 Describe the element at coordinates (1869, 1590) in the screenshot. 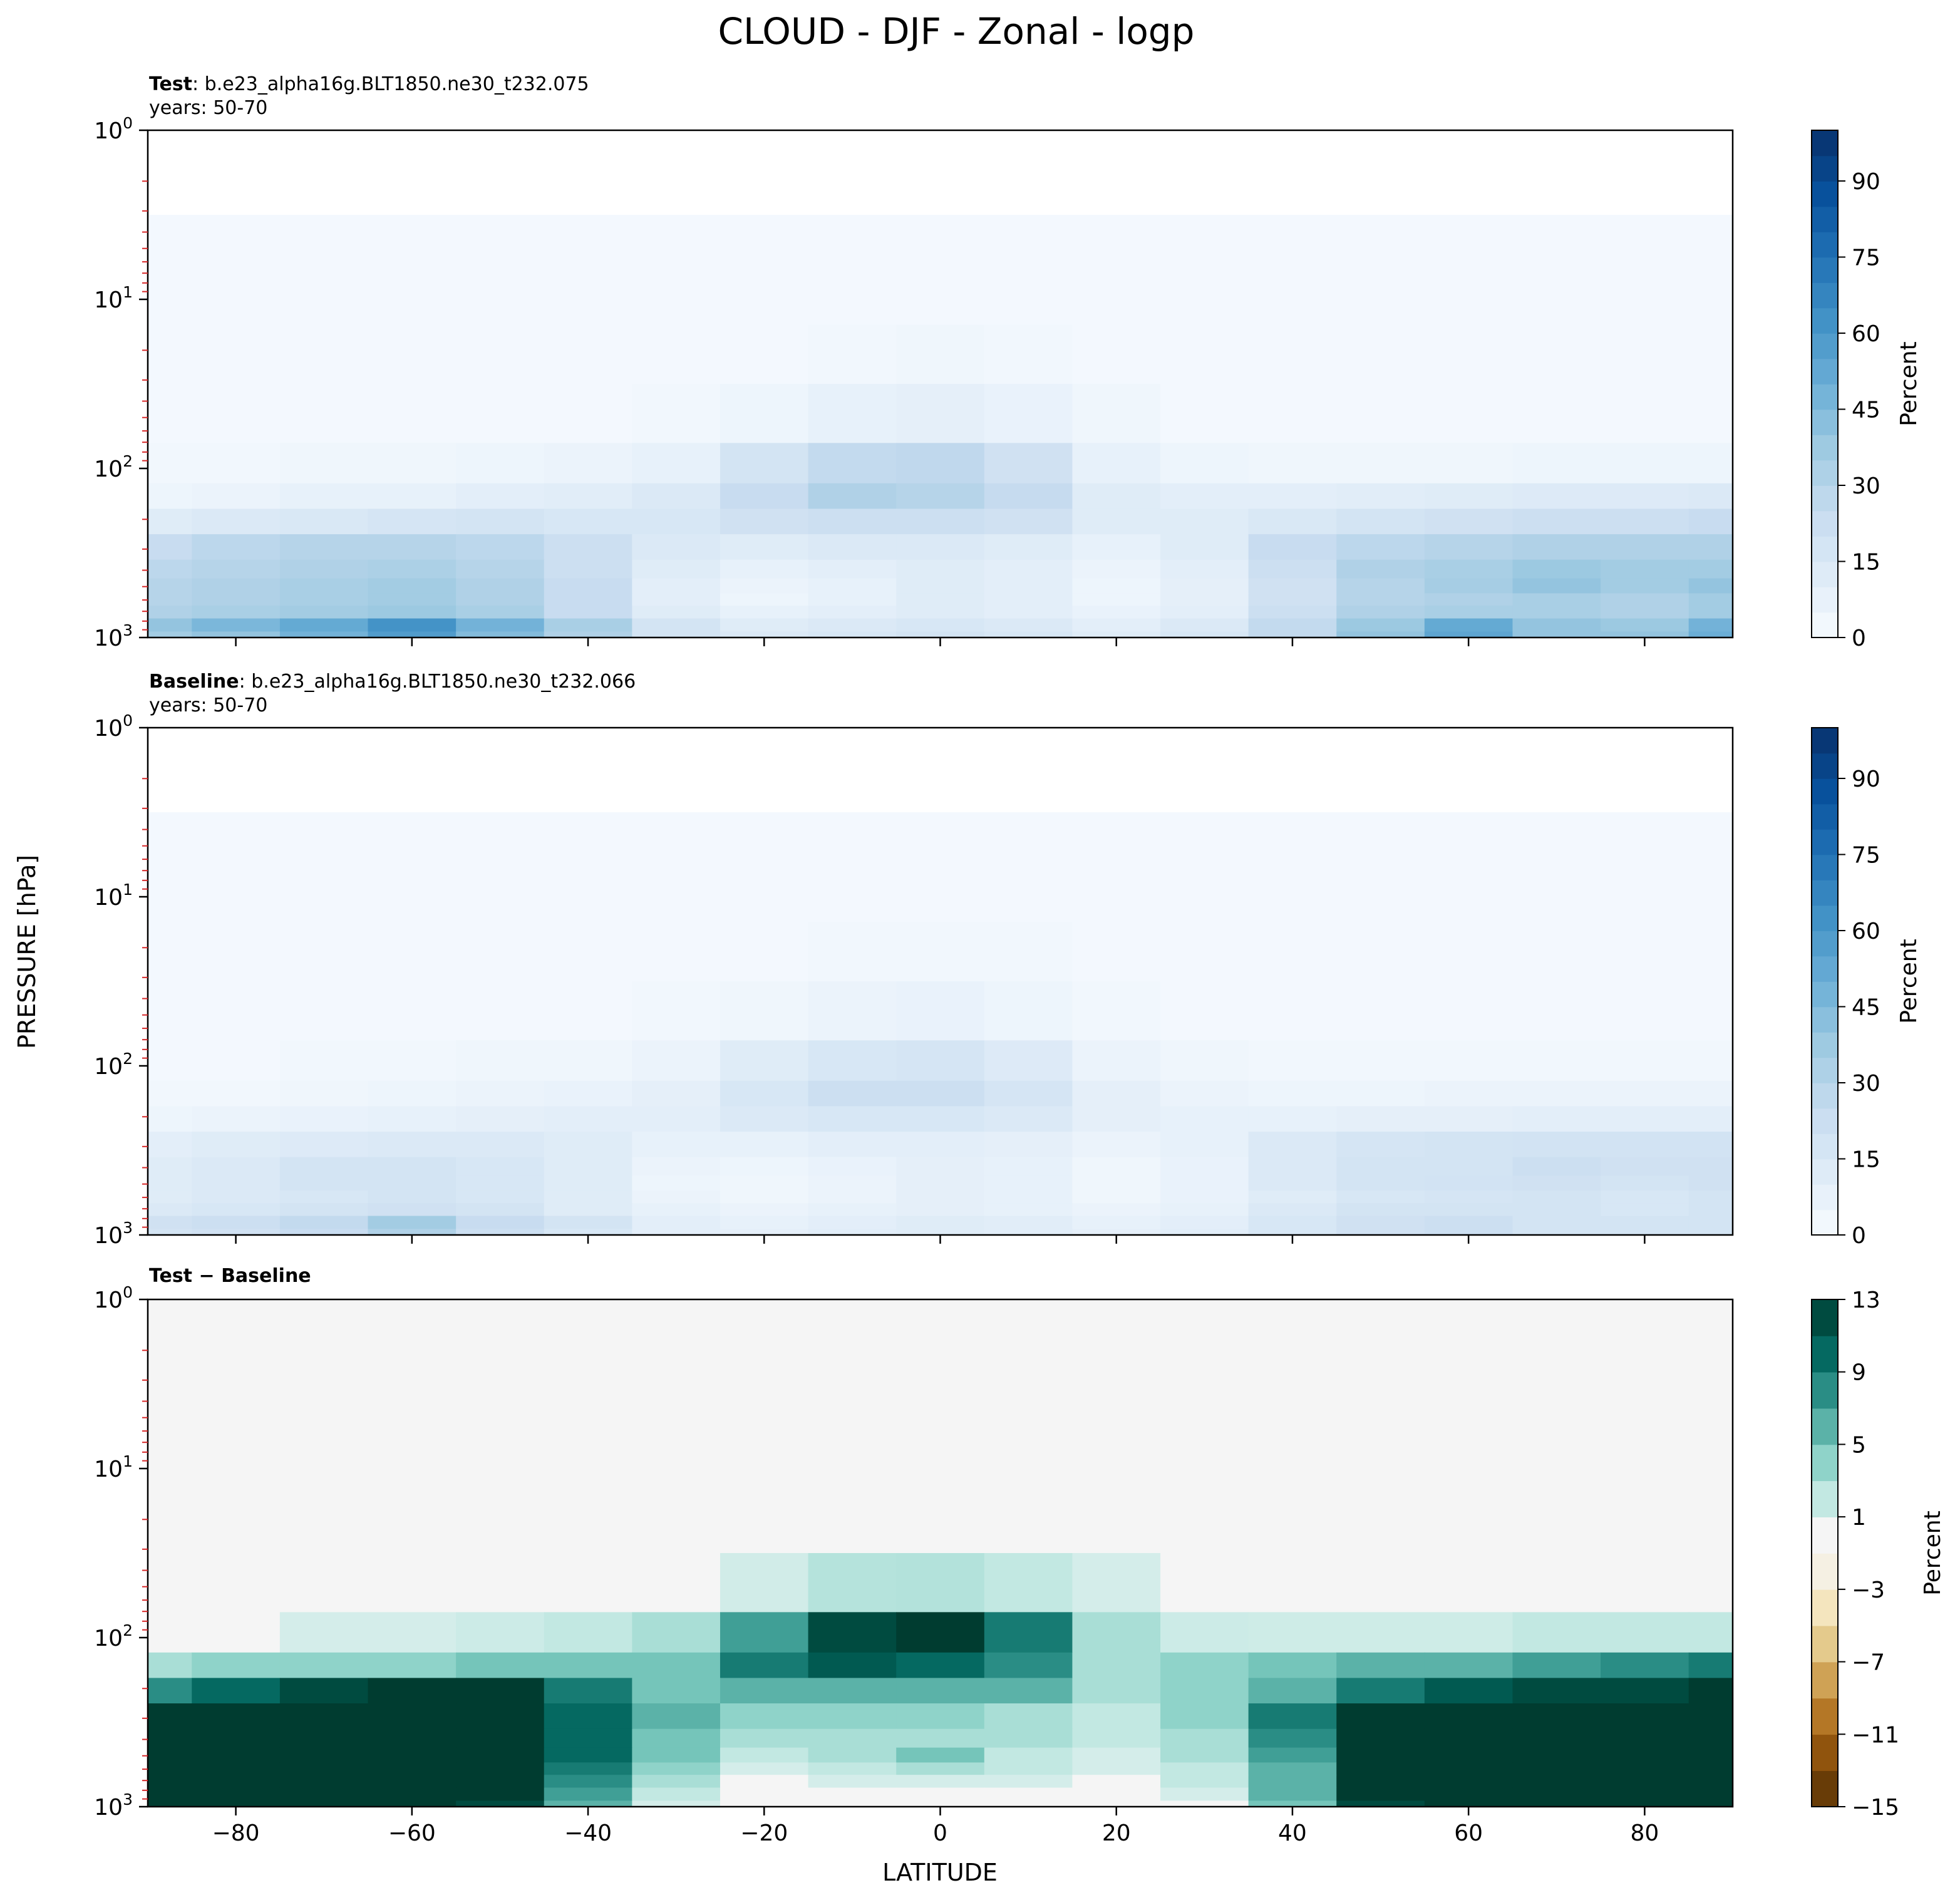

I see `colorbar-tick-label: −3` at that location.